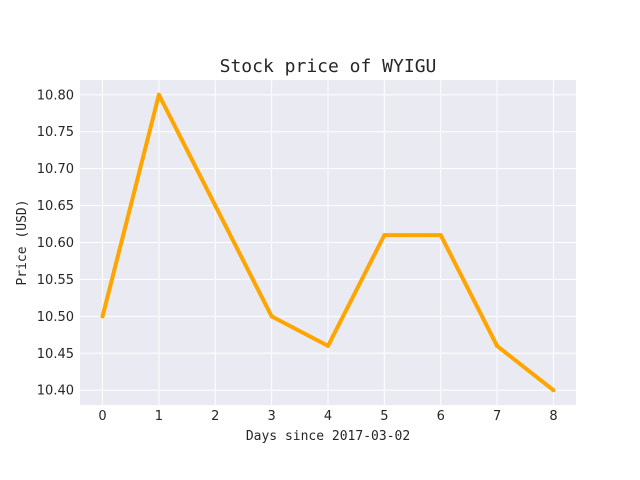 Image resolution: width=640 pixels, height=480 pixels. I want to click on chart-title: Stock price of WYIGU, so click(328, 66).